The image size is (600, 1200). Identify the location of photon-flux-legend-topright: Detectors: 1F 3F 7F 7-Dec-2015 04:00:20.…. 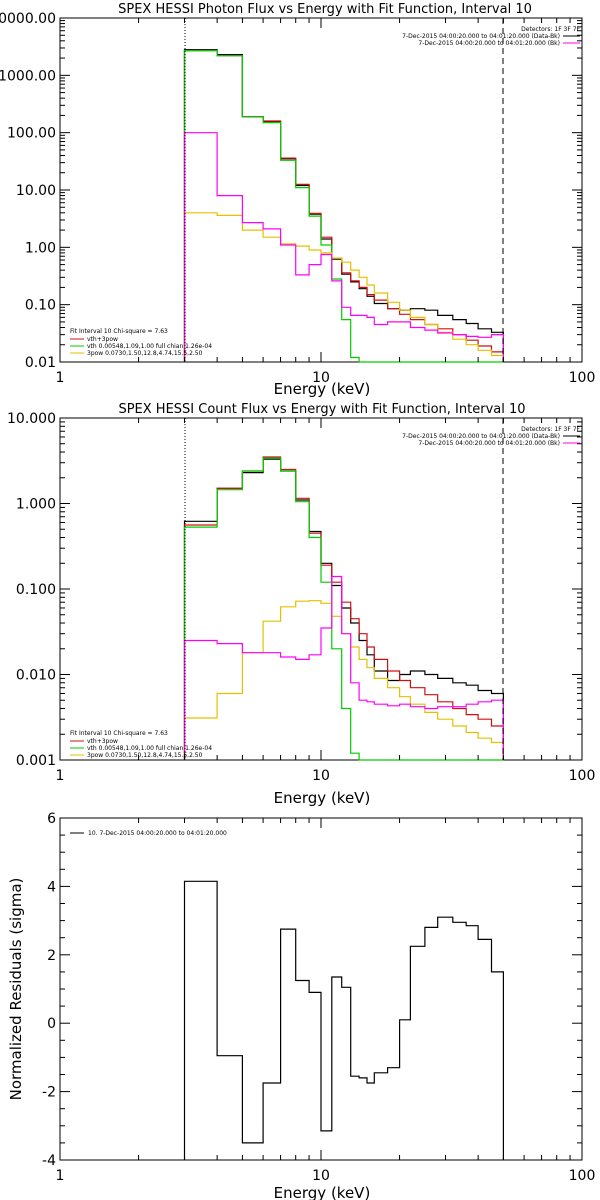
(491, 36).